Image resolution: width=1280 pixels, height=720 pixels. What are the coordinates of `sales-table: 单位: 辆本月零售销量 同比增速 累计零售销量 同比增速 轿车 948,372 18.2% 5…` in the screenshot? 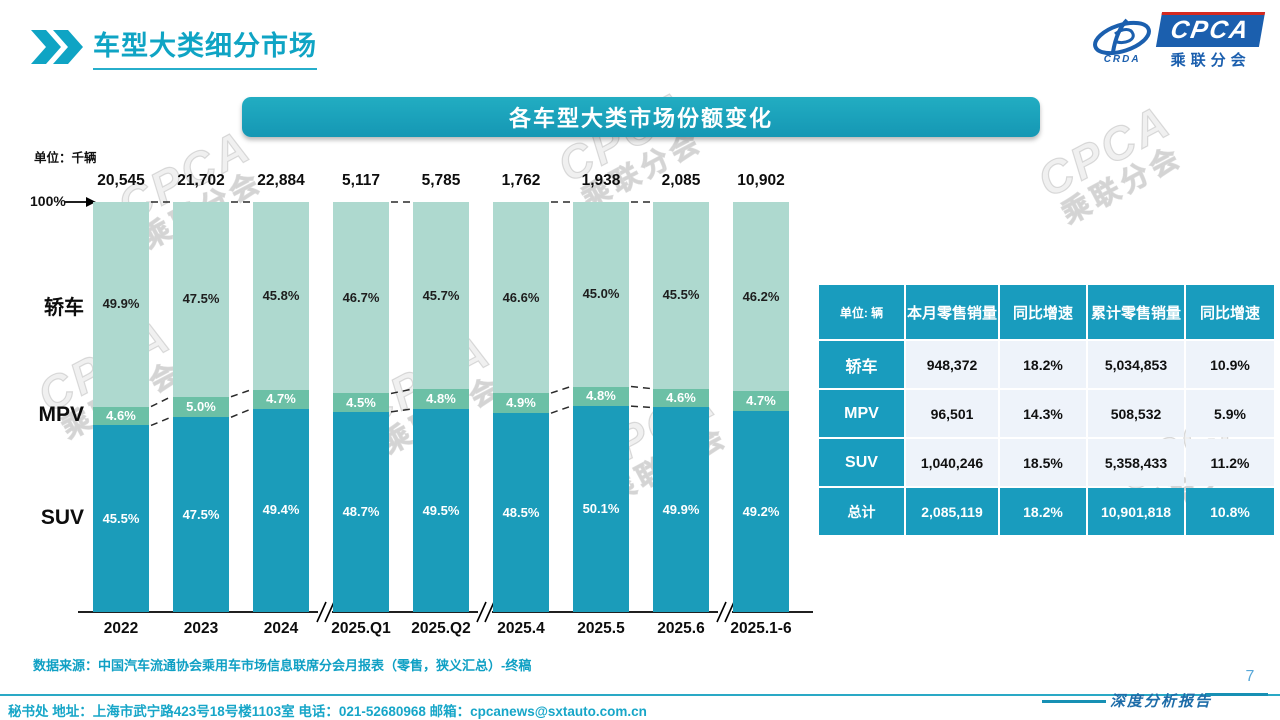 It's located at (1046, 410).